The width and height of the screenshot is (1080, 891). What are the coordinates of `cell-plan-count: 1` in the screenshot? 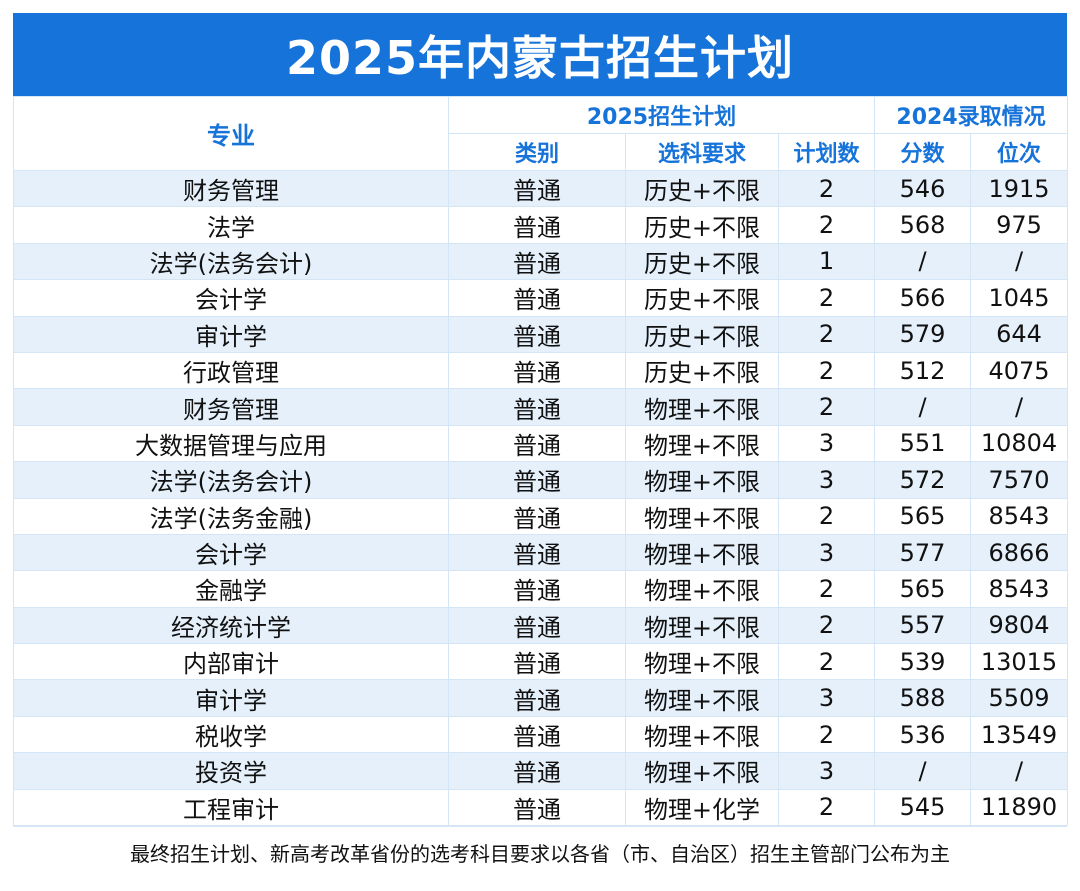 It's located at (826, 261).